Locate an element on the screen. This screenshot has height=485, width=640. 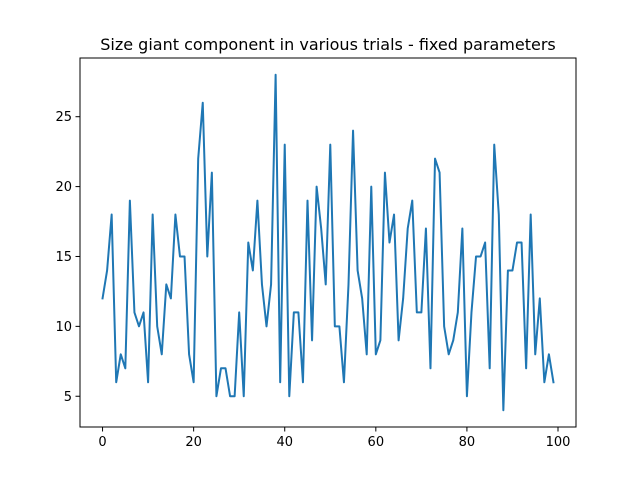
y-tick-label: 5 is located at coordinates (68, 397).